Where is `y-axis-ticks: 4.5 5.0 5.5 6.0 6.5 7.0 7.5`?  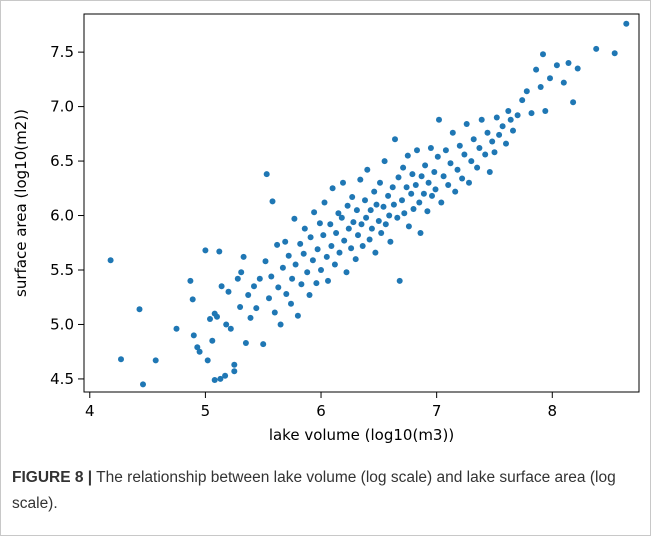 y-axis-ticks: 4.5 5.0 5.5 6.0 6.5 7.0 7.5 is located at coordinates (67, 215).